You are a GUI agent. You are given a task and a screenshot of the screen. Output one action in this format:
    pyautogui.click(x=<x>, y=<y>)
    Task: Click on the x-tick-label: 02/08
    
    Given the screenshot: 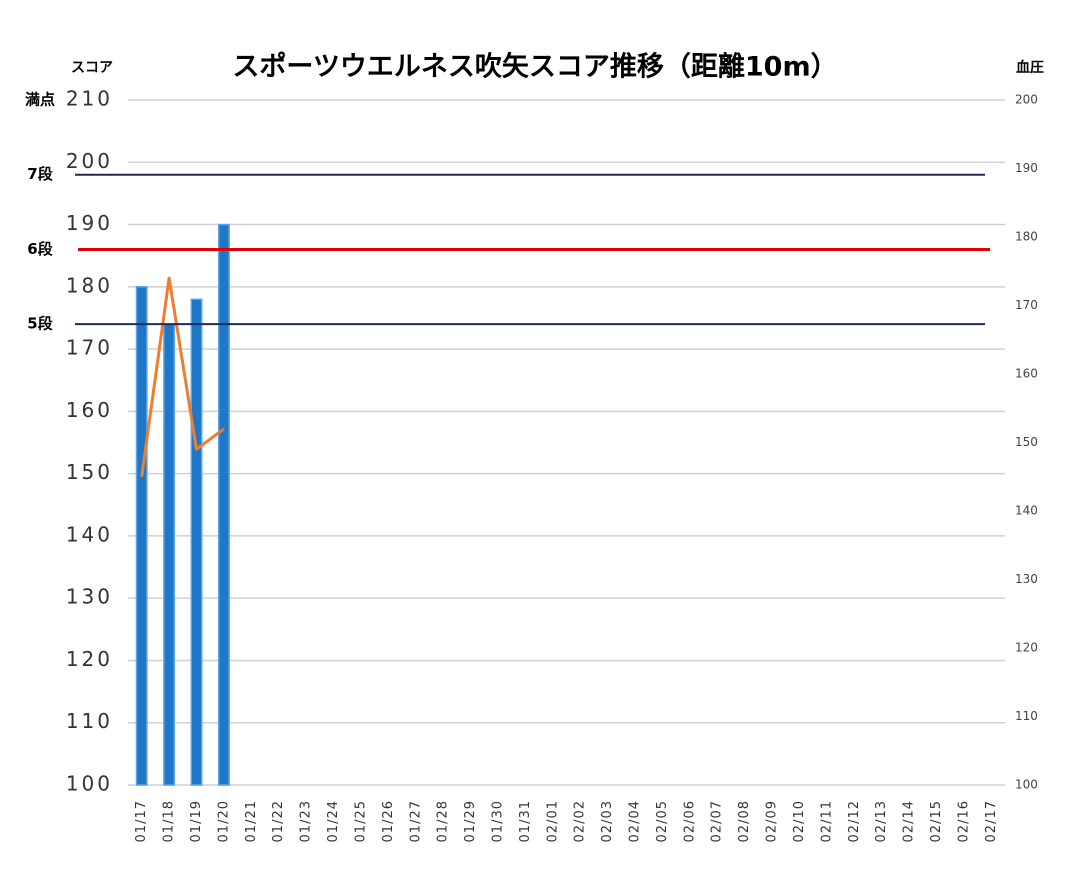 What is the action you would take?
    pyautogui.click(x=744, y=821)
    